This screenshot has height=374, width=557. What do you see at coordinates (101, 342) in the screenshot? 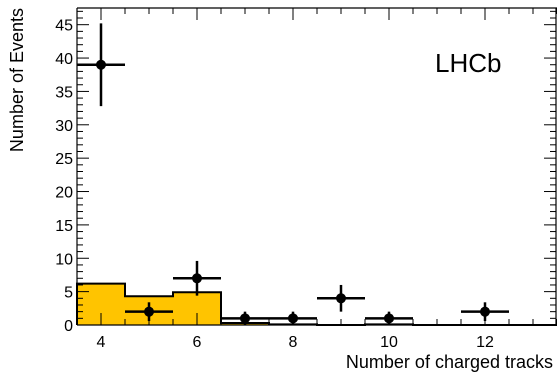
I see `x-tick-label: 4` at bounding box center [101, 342].